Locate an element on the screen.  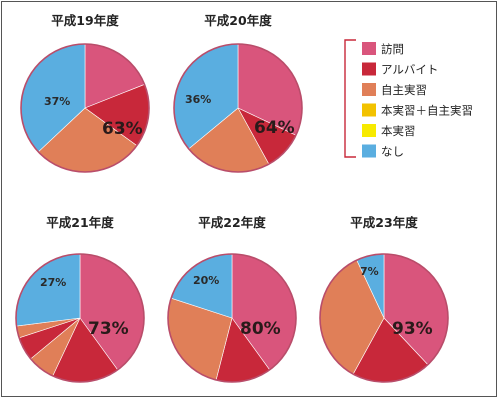
legend-label-part-time: アルバイト is located at coordinates (409, 70).